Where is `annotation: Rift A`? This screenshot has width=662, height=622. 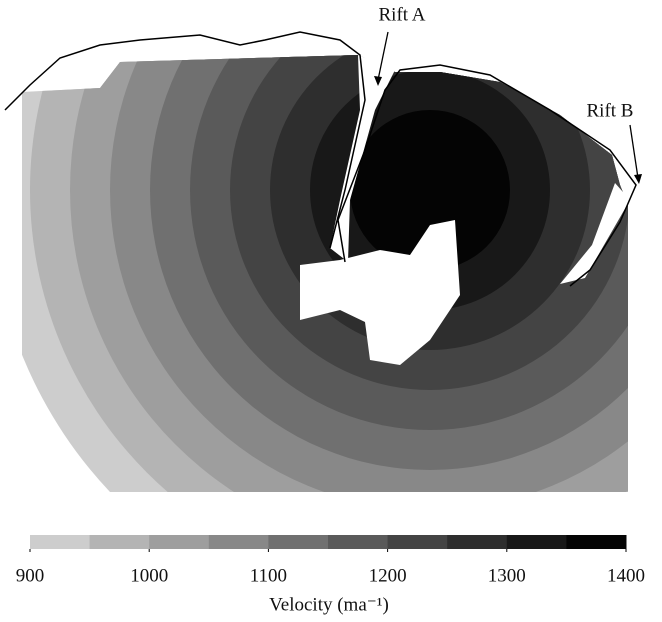
annotation: Rift A is located at coordinates (402, 14).